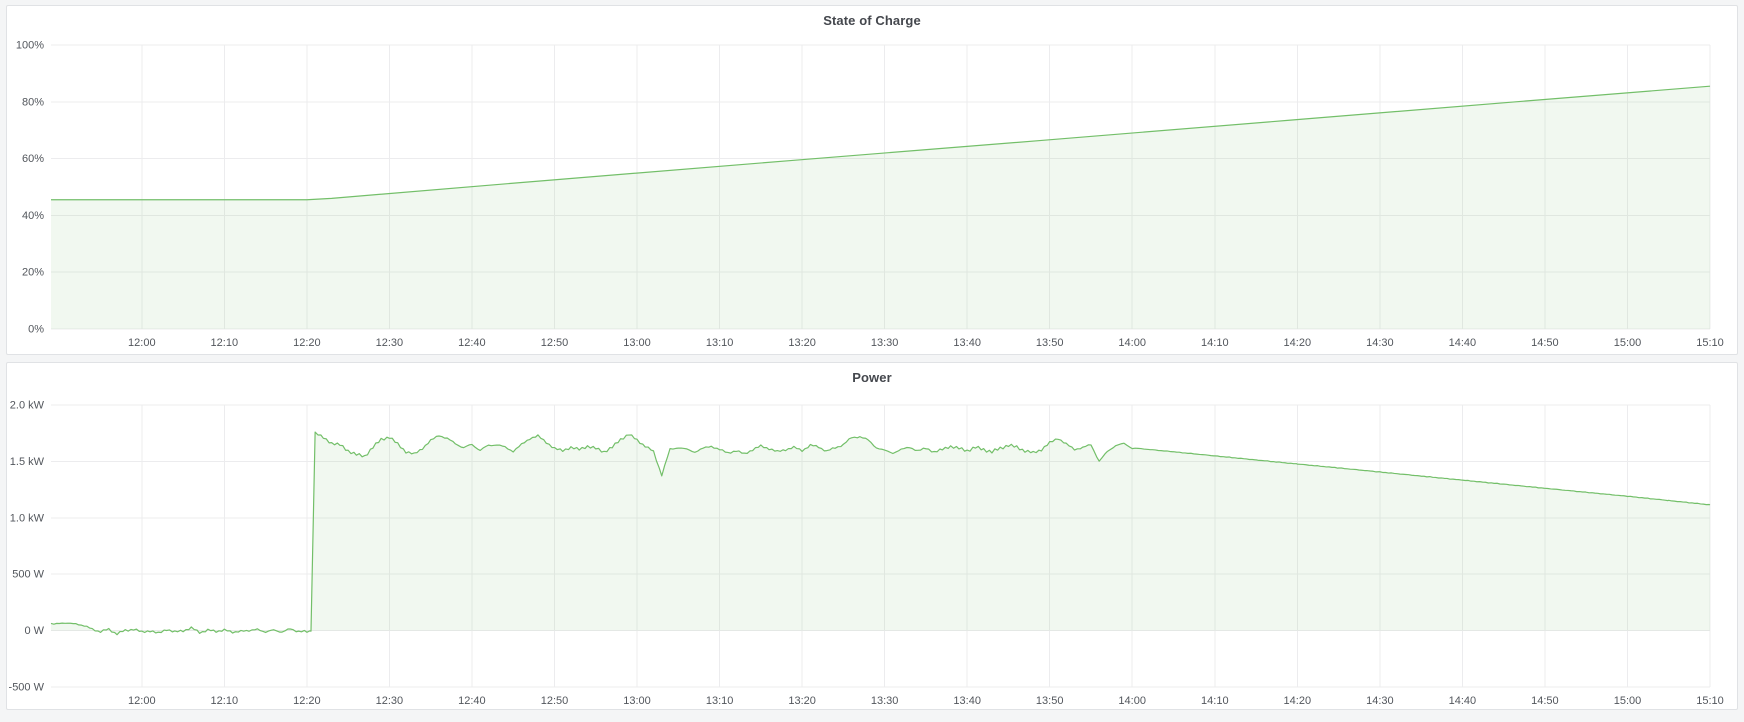  I want to click on panel-title-power: Power, so click(872, 377).